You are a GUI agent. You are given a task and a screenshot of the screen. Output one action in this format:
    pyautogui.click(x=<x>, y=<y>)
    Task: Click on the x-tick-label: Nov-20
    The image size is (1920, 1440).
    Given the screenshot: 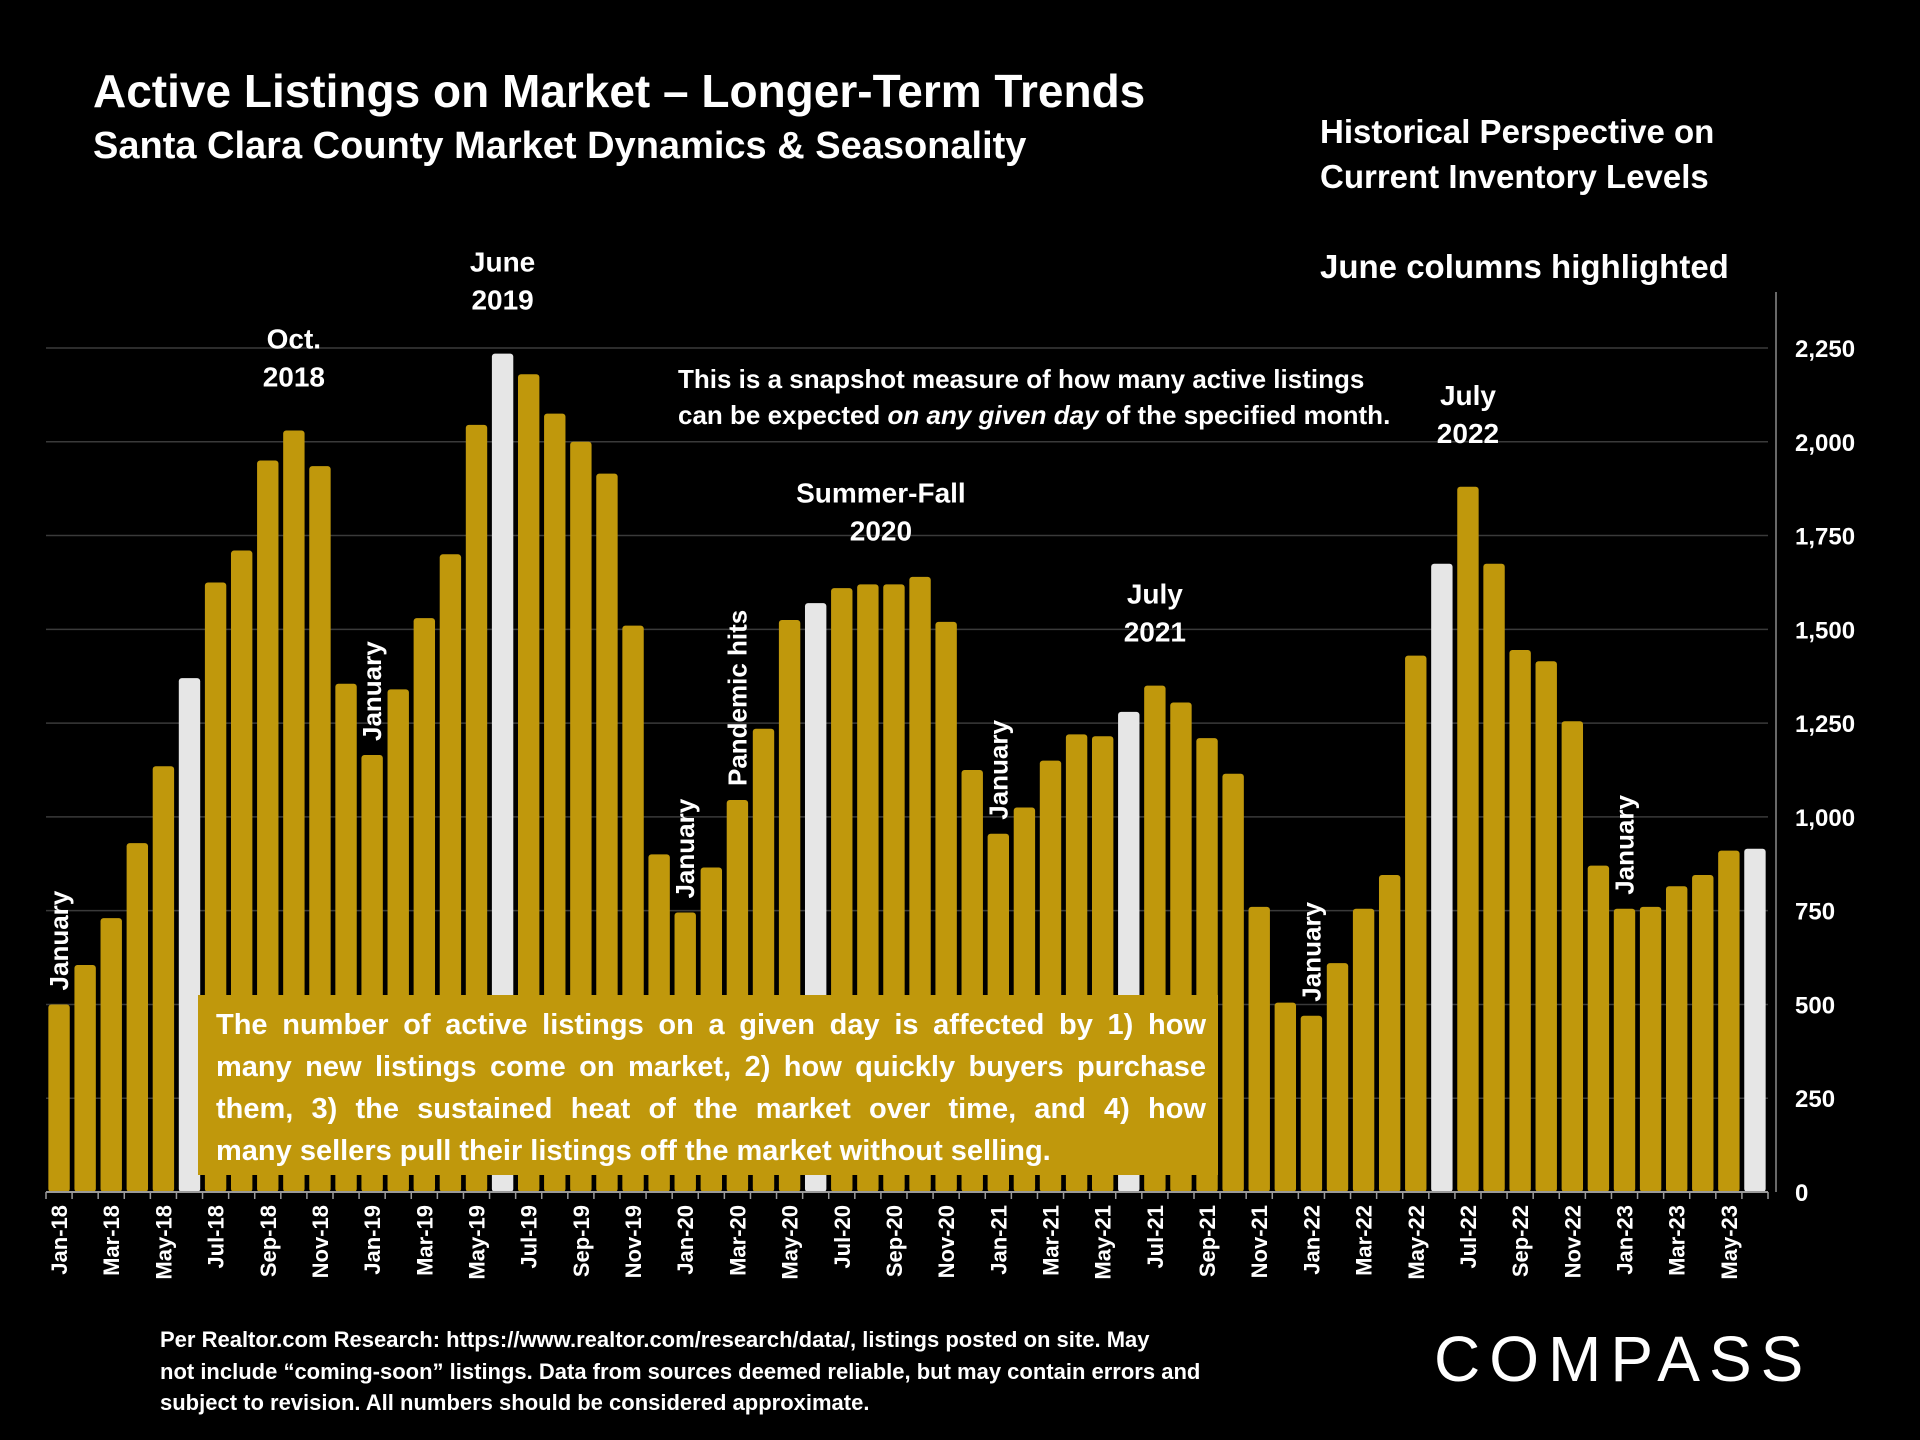 What is the action you would take?
    pyautogui.click(x=946, y=1241)
    